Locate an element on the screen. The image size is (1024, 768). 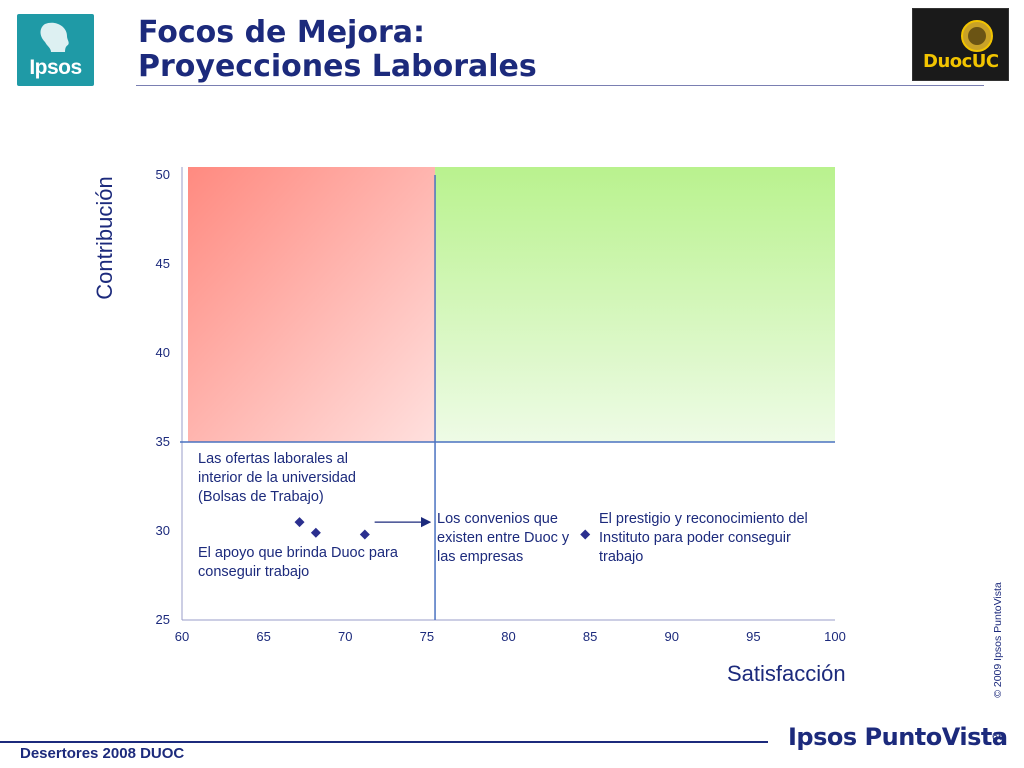
y-tick-label: 40 is located at coordinates (163, 352).